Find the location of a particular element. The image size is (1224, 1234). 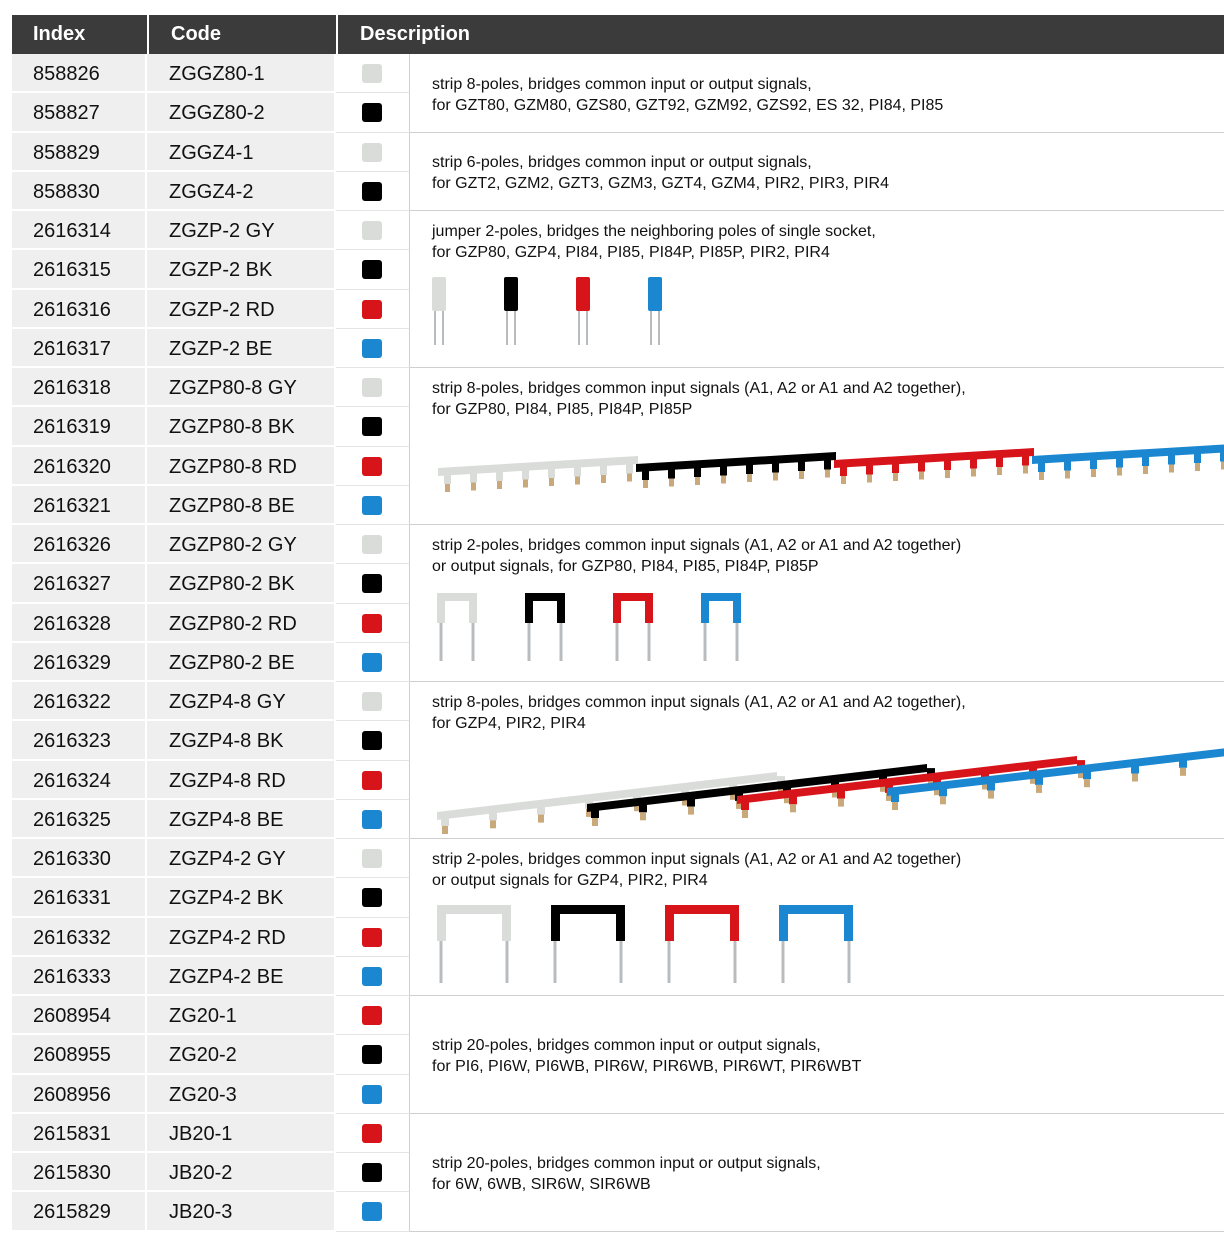

code-cell: ZGZP4-8 BE is located at coordinates (241, 819).